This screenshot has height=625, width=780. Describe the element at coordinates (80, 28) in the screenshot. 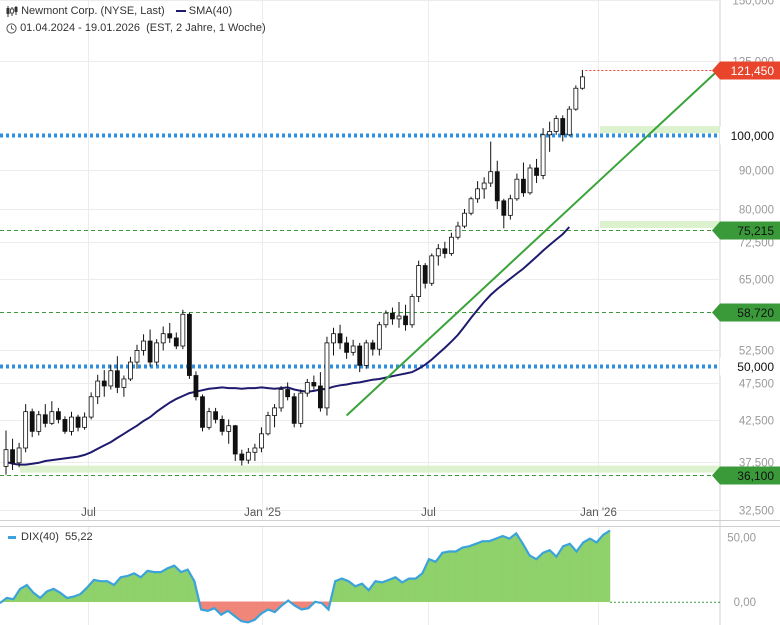

I see `date-range: 01.04.2024 - 19.01.2026` at that location.